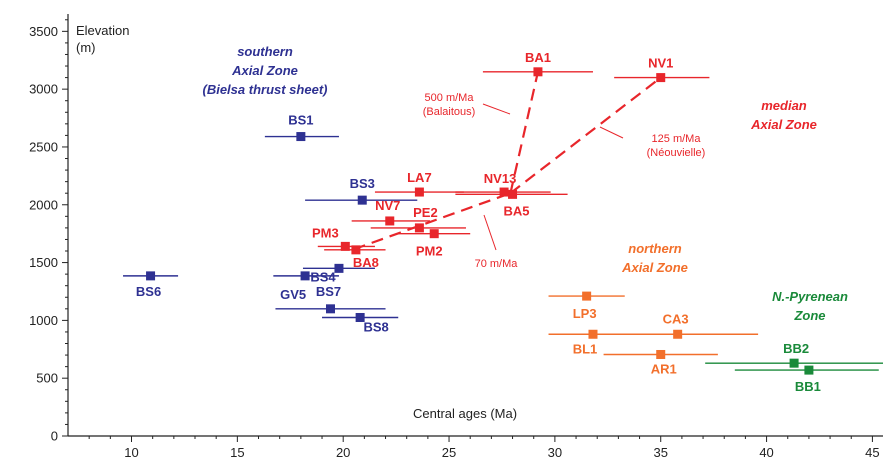 The height and width of the screenshot is (465, 890). What do you see at coordinates (497, 264) in the screenshot?
I see `rate-label-rate70-1: 70 m/Ma` at bounding box center [497, 264].